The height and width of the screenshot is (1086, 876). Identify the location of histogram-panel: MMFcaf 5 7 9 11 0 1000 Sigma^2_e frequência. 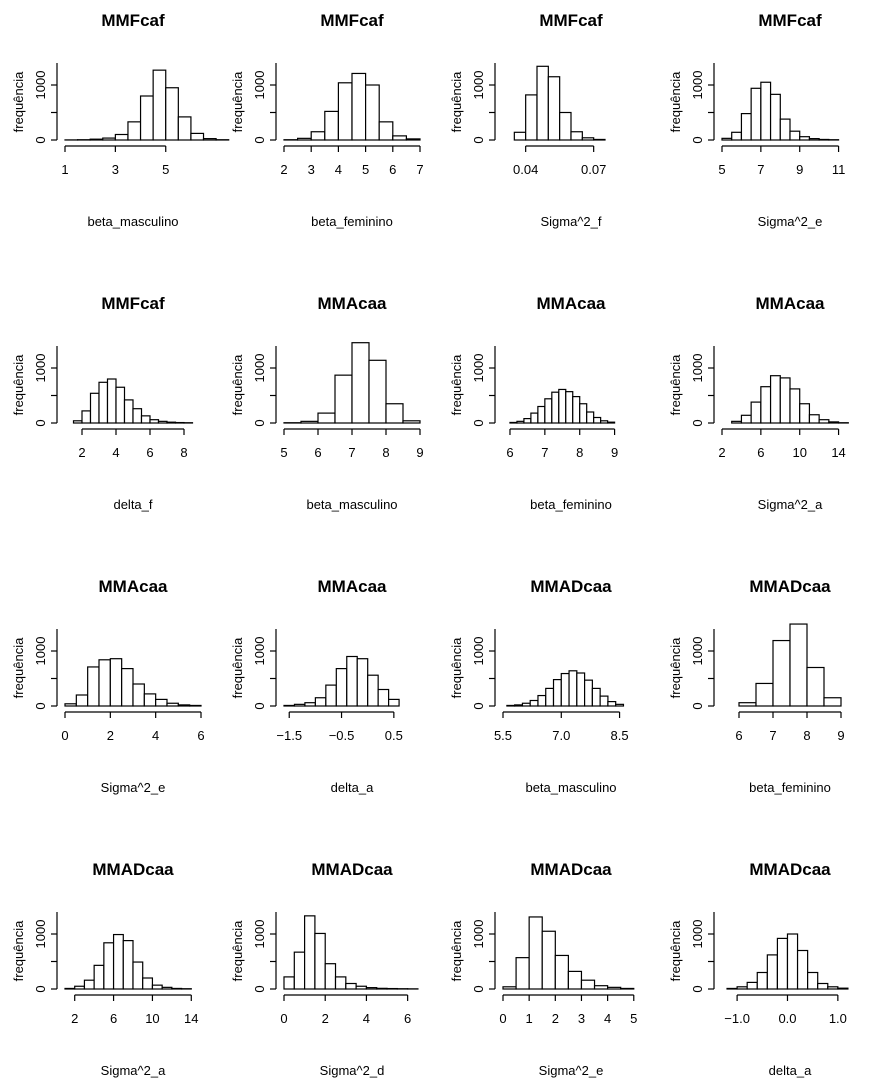
(756, 120).